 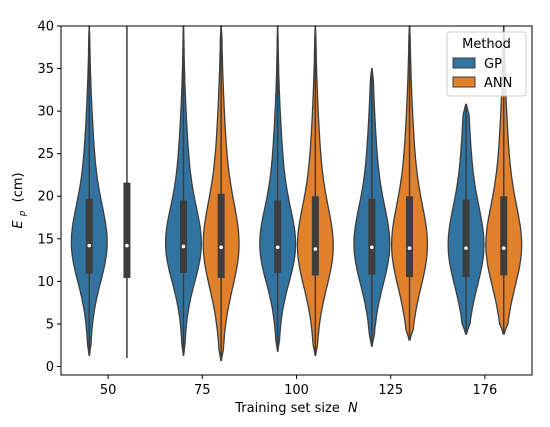 What do you see at coordinates (296, 390) in the screenshot?
I see `x-tick-label-100: 100` at bounding box center [296, 390].